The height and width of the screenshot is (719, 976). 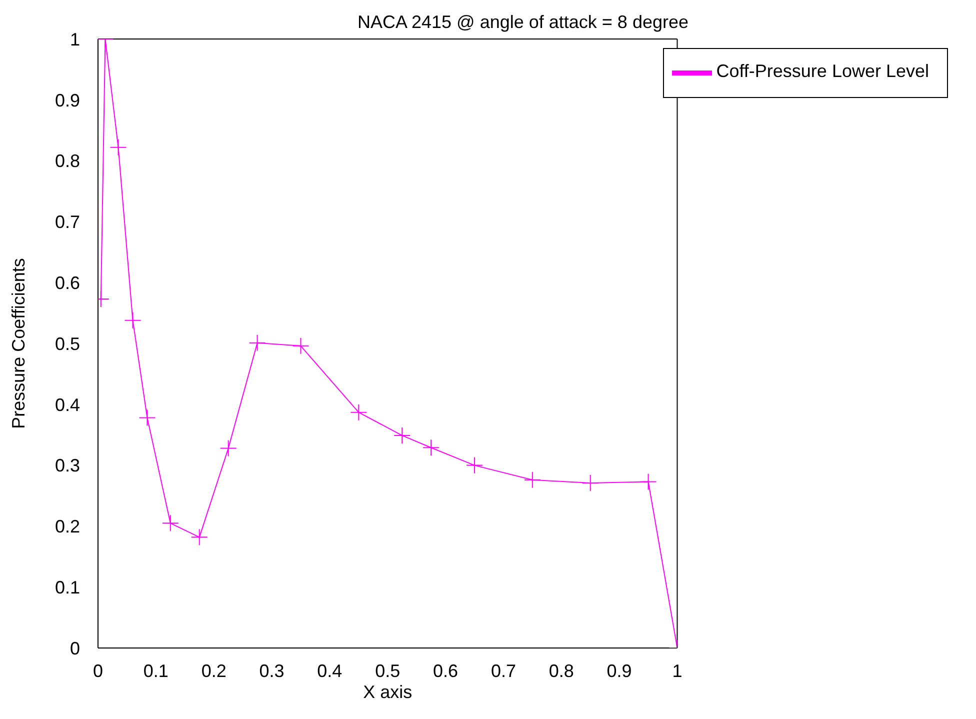 I want to click on x-tick-label: 0.8, so click(x=561, y=670).